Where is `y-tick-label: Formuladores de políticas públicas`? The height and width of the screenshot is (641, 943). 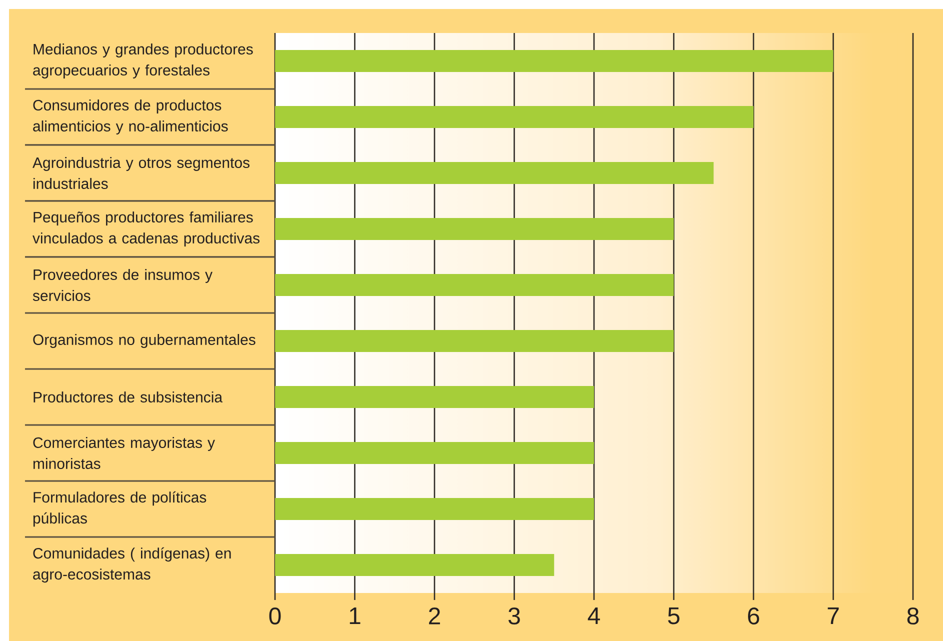 y-tick-label: Formuladores de políticas públicas is located at coordinates (119, 509).